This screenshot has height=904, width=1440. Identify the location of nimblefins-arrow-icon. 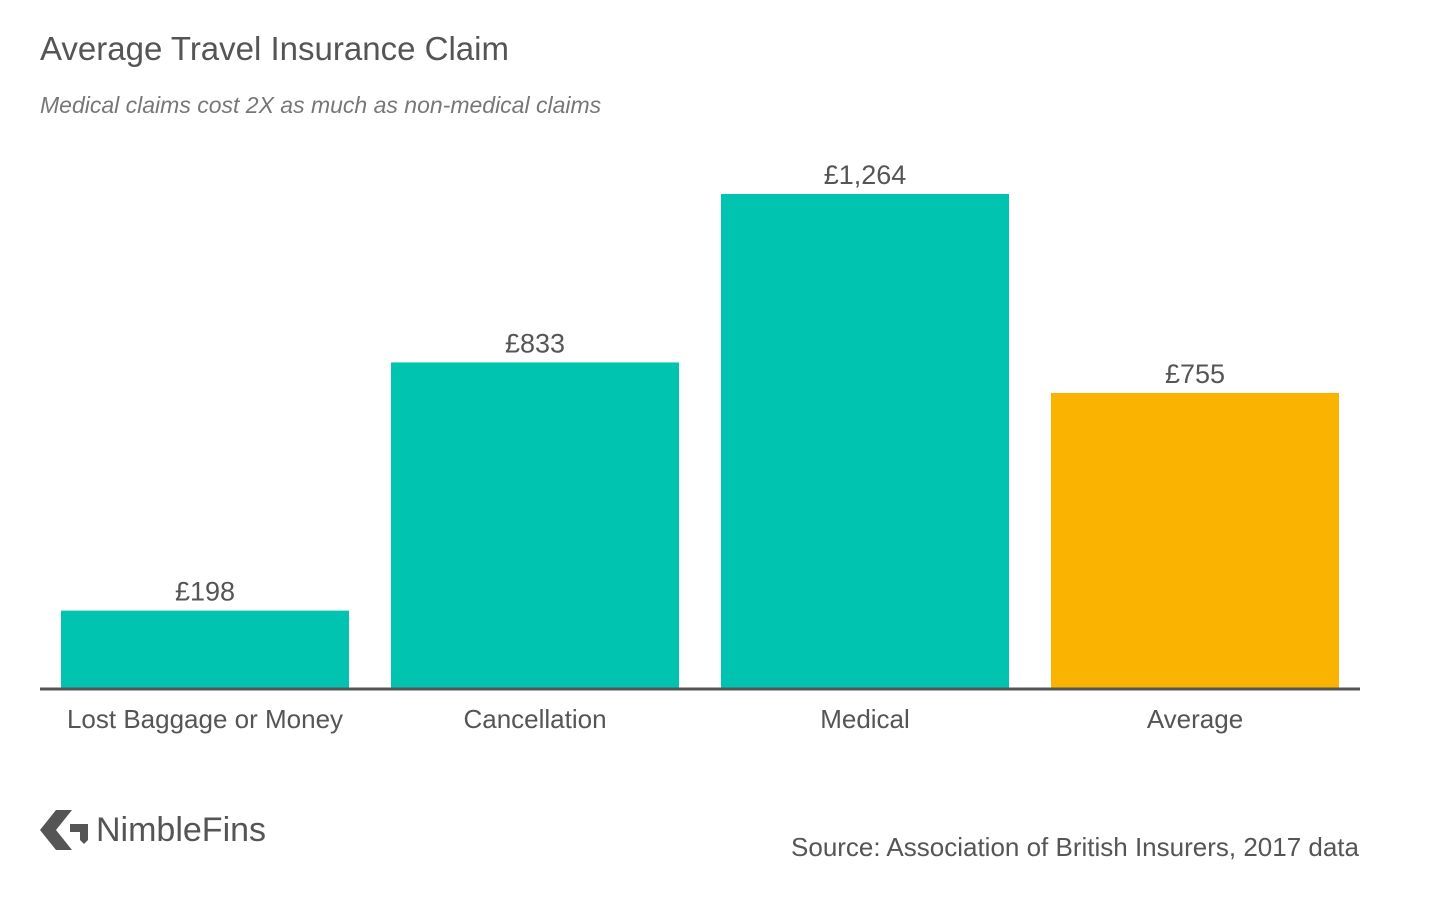
(64, 830).